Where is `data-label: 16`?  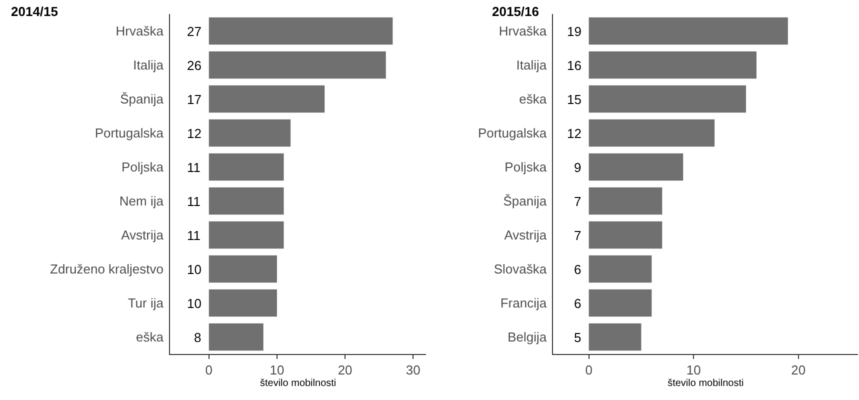 data-label: 16 is located at coordinates (574, 65).